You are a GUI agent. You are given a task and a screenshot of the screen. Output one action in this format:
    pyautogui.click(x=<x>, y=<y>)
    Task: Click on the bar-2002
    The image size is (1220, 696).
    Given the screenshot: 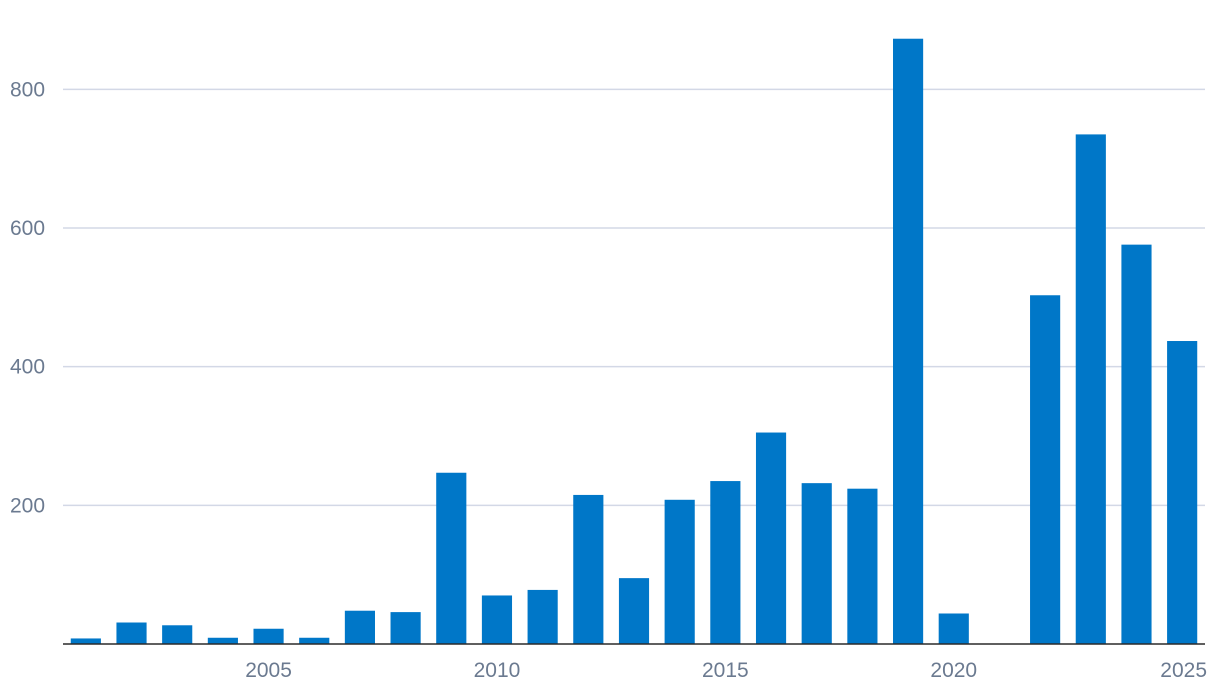 What is the action you would take?
    pyautogui.click(x=131, y=633)
    